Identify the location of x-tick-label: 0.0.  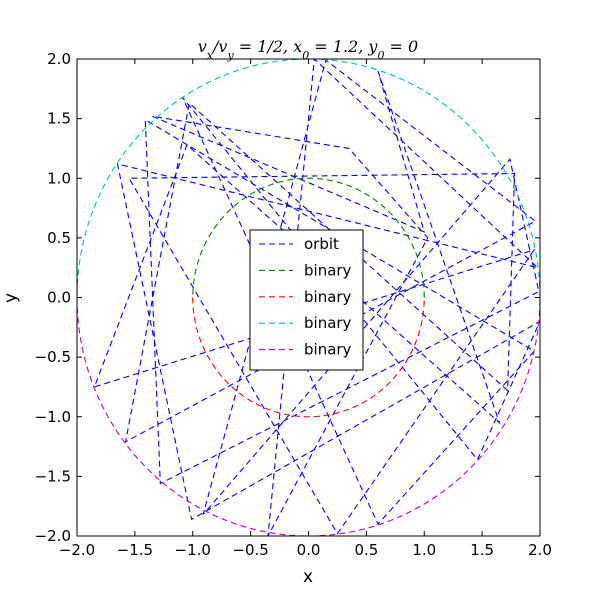
(309, 550).